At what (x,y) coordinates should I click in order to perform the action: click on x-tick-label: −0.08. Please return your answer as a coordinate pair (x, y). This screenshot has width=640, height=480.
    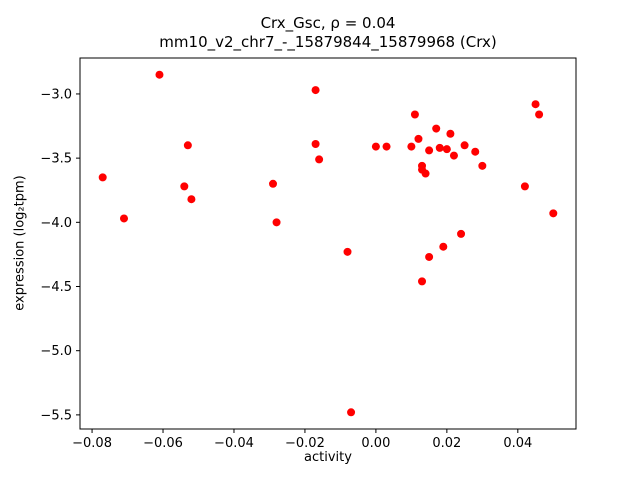
    Looking at the image, I should click on (92, 443).